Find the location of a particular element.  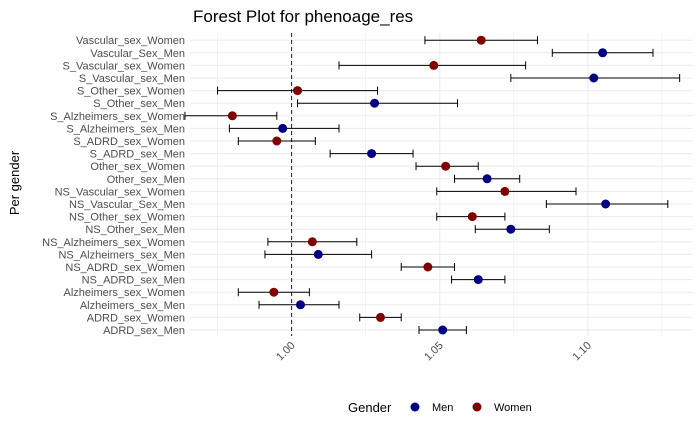

x-tick-label: 1.00 is located at coordinates (286, 352).